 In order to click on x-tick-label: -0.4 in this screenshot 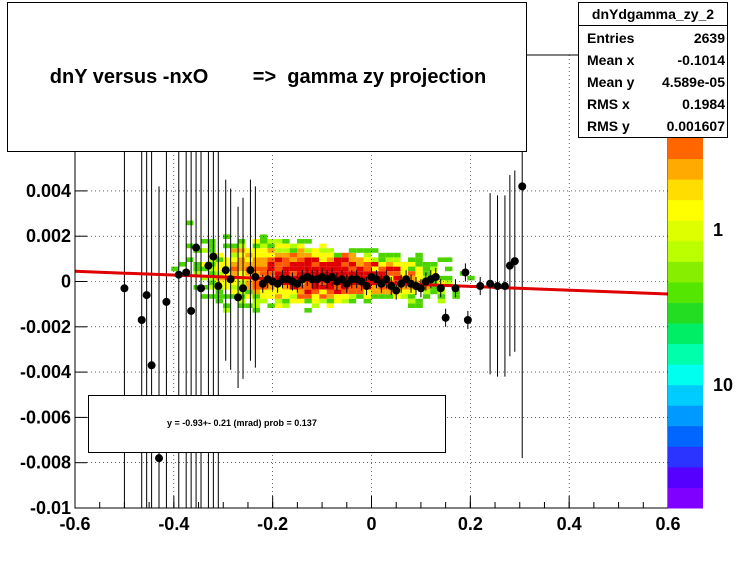, I will do `click(173, 524)`.